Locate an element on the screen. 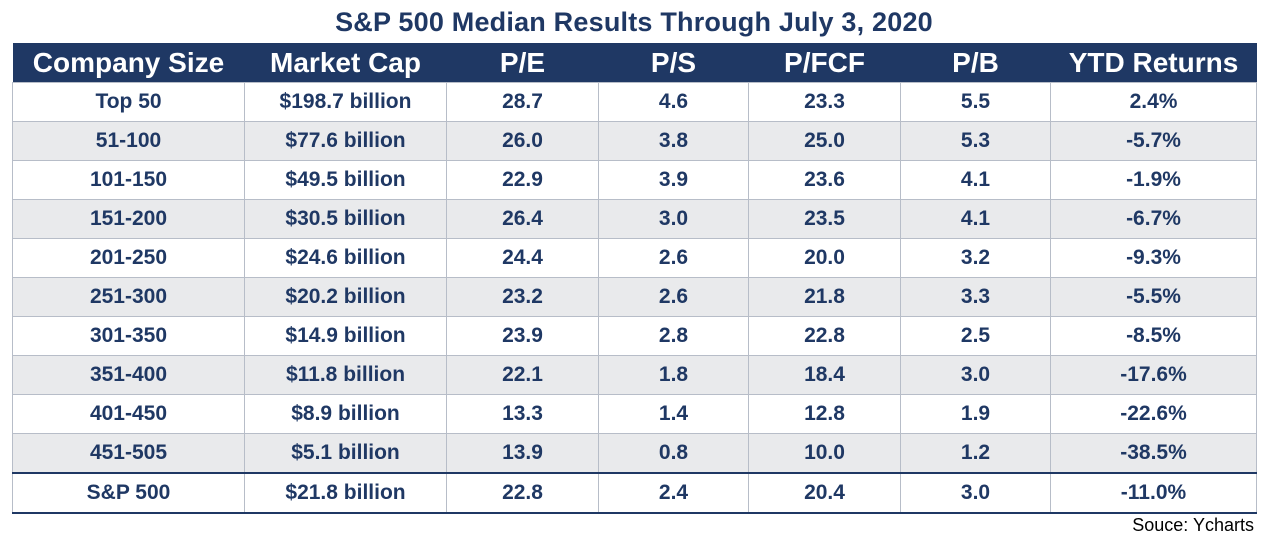  table-row: 301-350 $14.9 billion 23.9 2.8 22.8 2.5 -8.5% is located at coordinates (634, 336).